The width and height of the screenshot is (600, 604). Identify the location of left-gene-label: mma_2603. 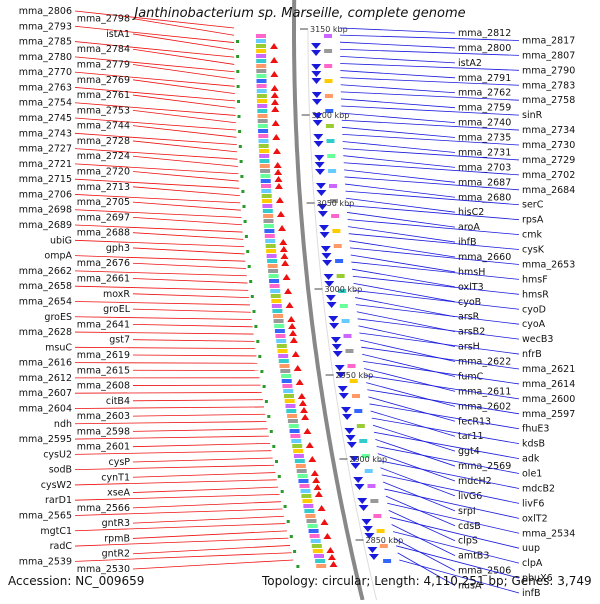
(103, 416).